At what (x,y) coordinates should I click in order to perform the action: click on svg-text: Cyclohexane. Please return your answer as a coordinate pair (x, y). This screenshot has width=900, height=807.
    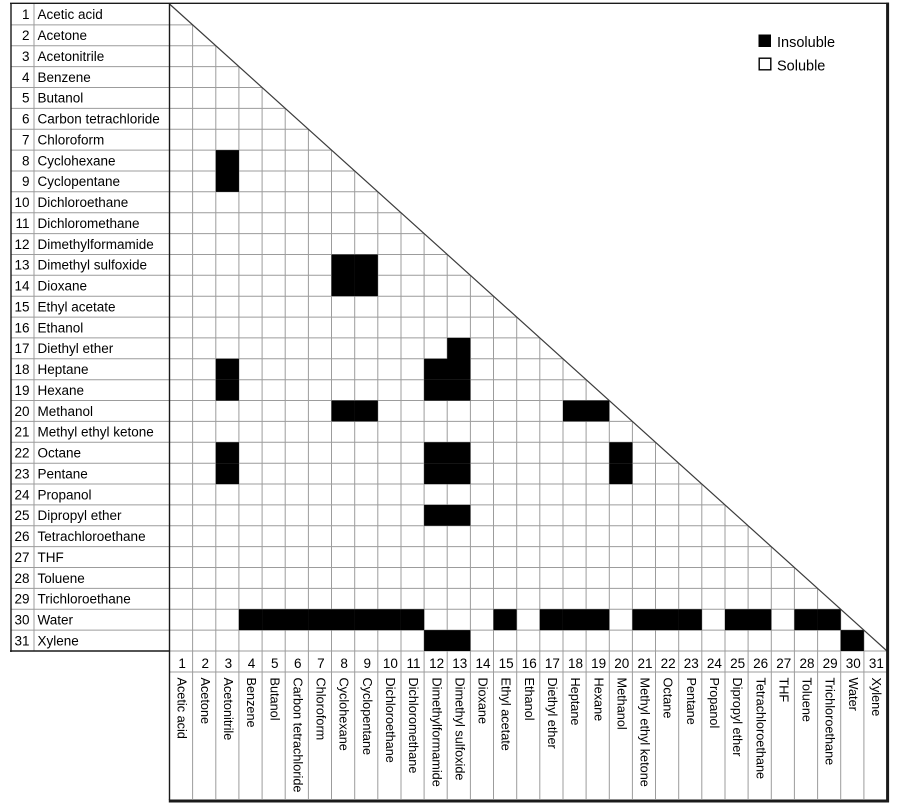
    Looking at the image, I should click on (77, 160).